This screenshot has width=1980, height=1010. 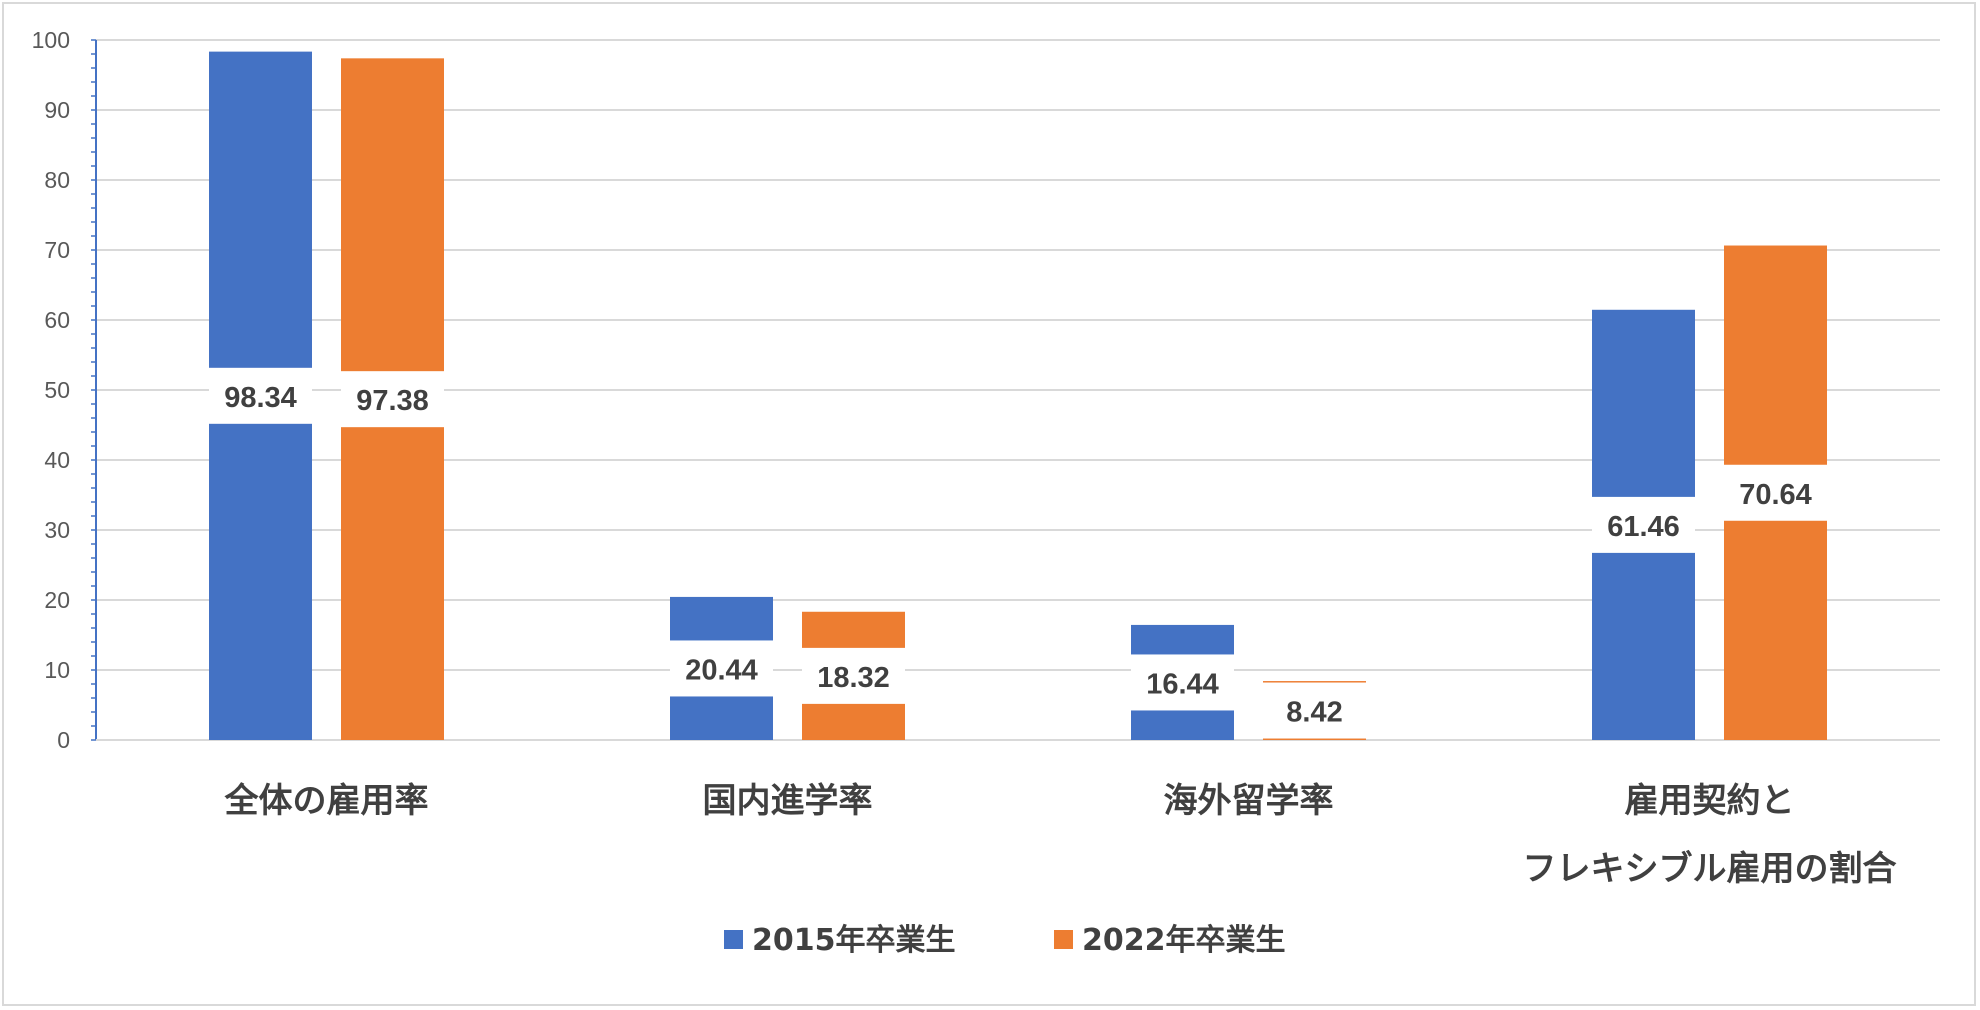 I want to click on y-tick-label-90: 90, so click(x=57, y=110).